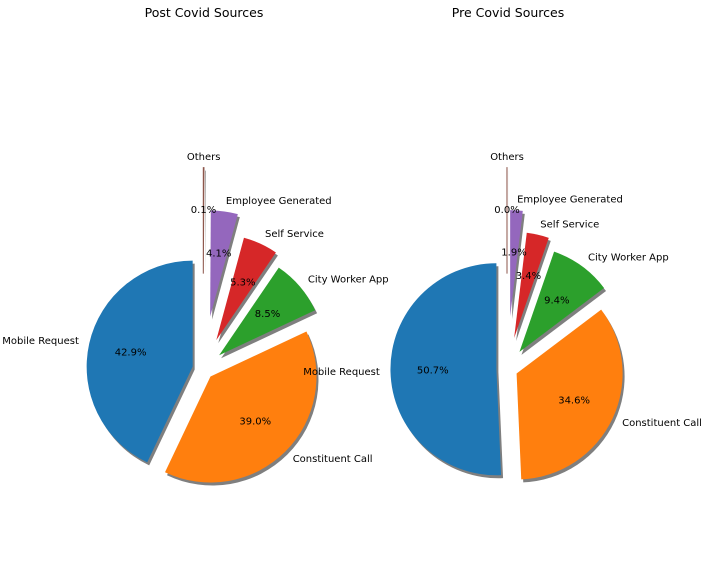  Describe the element at coordinates (255, 422) in the screenshot. I see `slice-percent-constituent-call: 39.0%` at that location.